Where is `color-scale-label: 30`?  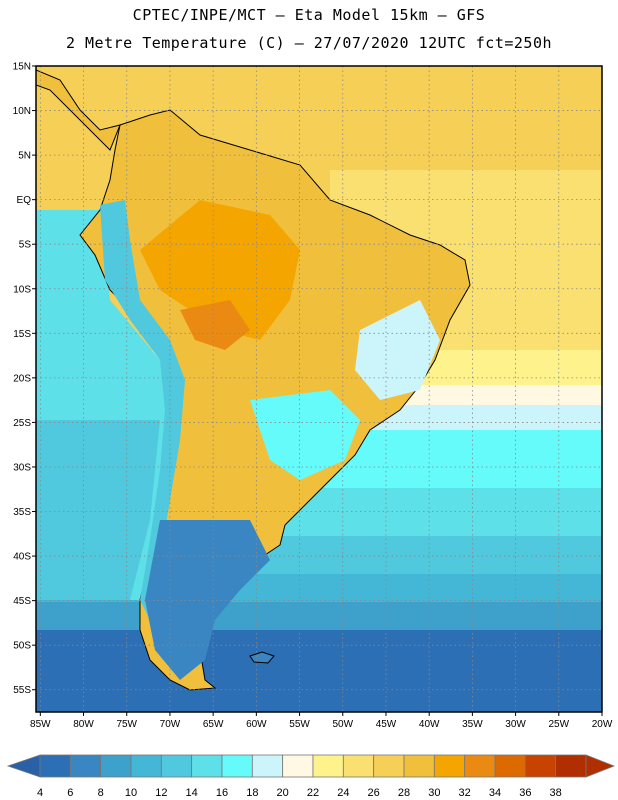 color-scale-label: 30 is located at coordinates (434, 793).